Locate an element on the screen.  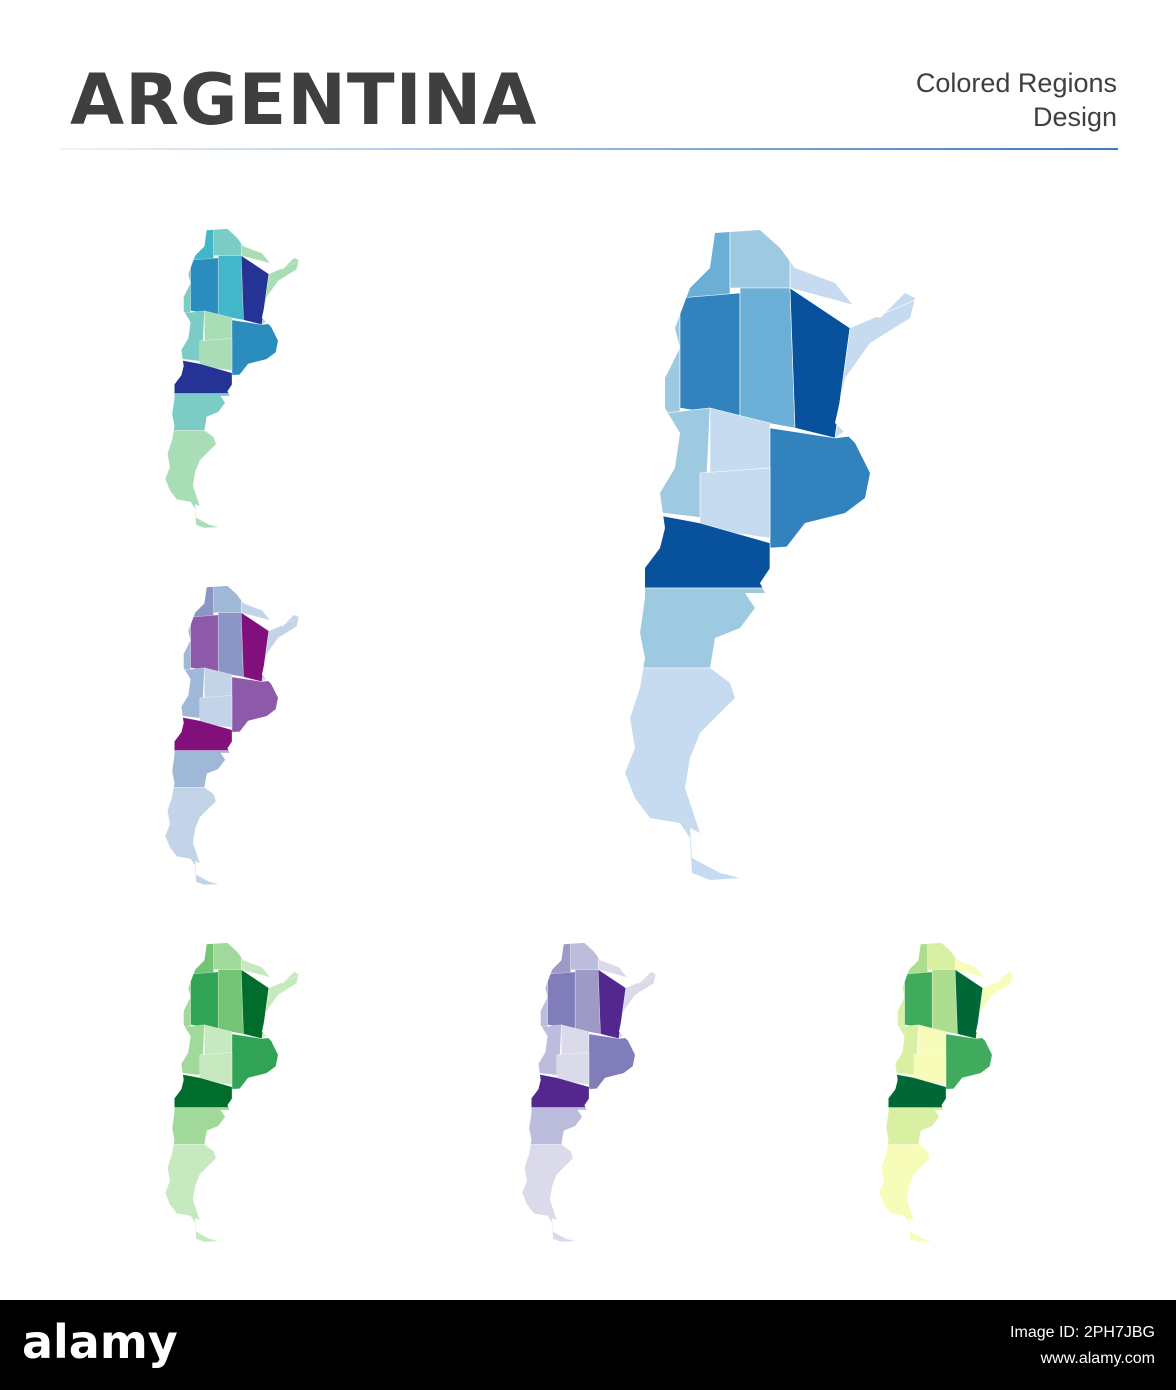
footer-bar is located at coordinates (588, 1345).